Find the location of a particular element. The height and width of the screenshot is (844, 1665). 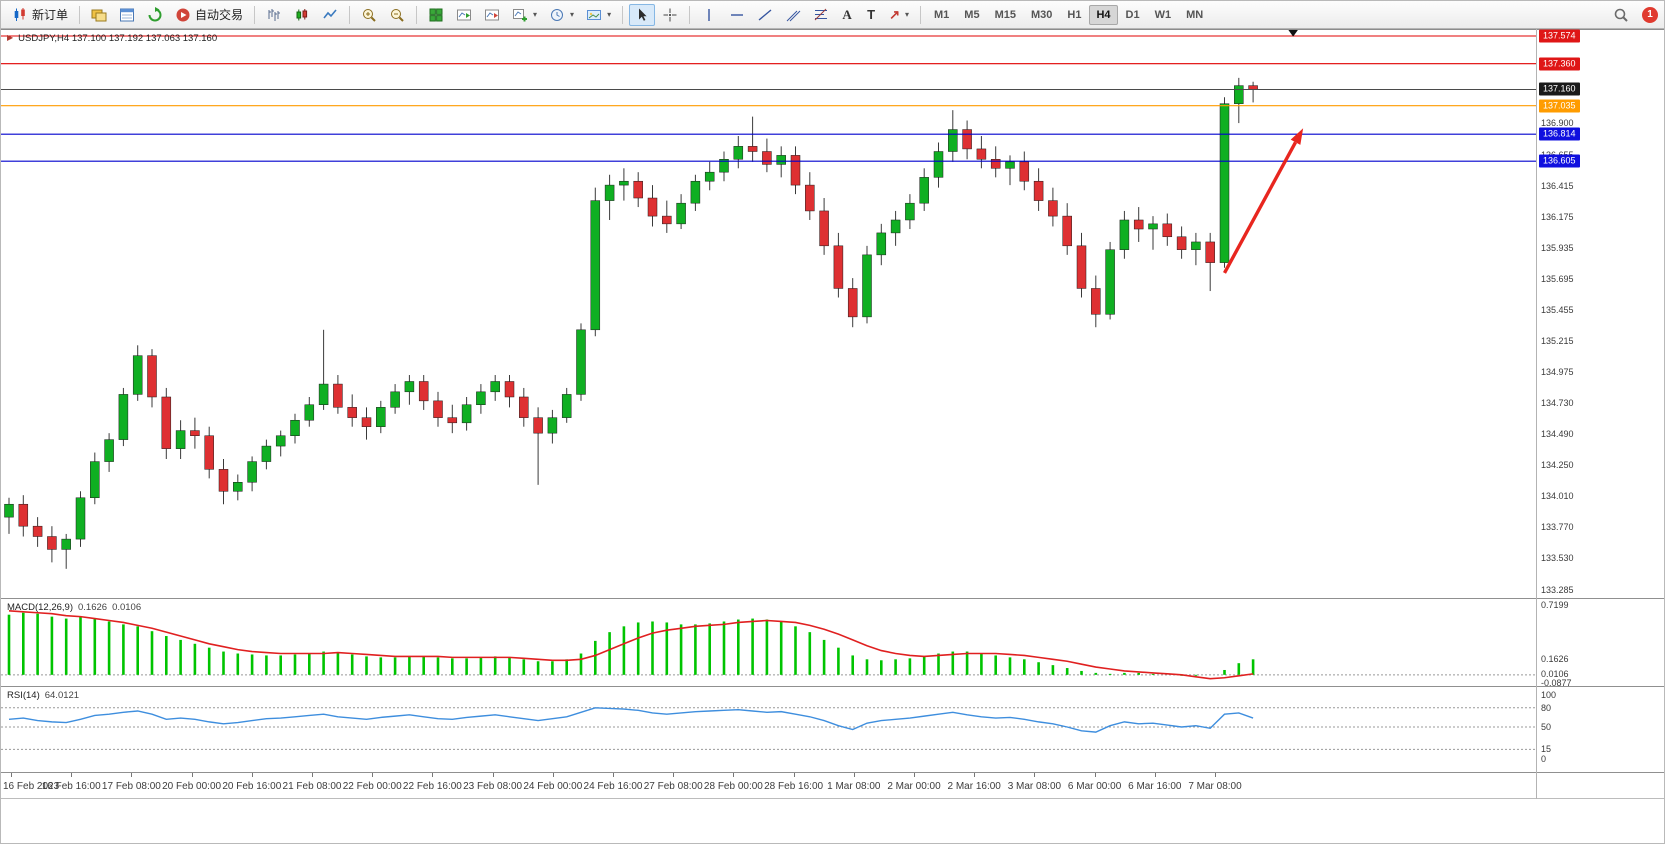

auto-trading-icon is located at coordinates (183, 14).